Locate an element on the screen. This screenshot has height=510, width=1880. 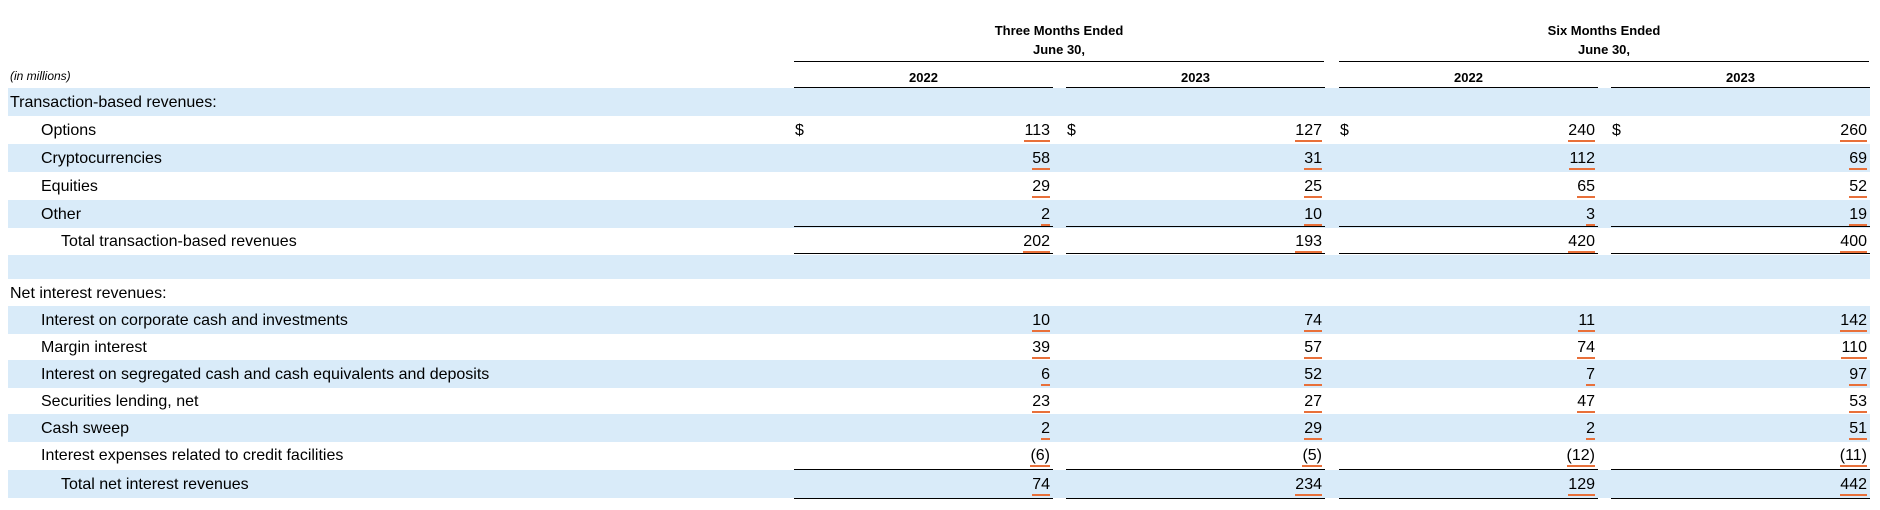
value-cell: 127 is located at coordinates (1282, 132).